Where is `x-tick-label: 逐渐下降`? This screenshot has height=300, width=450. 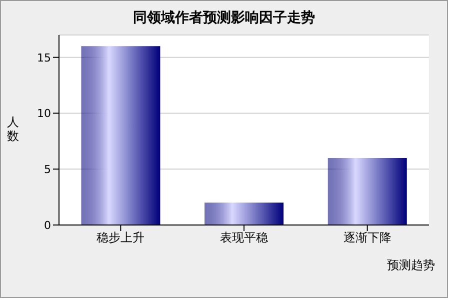 x-tick-label: 逐渐下降 is located at coordinates (367, 237).